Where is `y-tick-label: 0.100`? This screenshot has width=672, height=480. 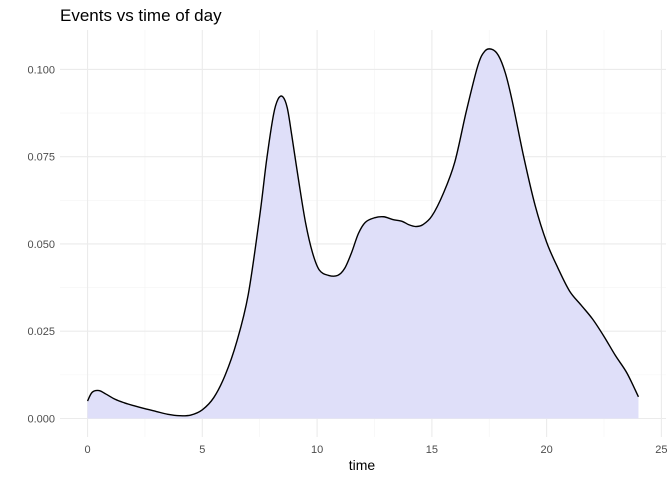
y-tick-label: 0.100 is located at coordinates (41, 70).